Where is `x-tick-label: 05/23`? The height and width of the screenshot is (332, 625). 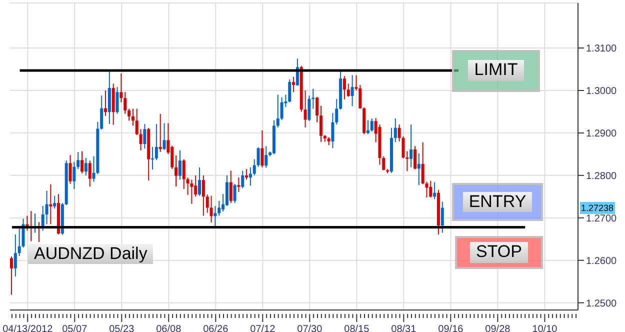
x-tick-label: 05/23 is located at coordinates (122, 328).